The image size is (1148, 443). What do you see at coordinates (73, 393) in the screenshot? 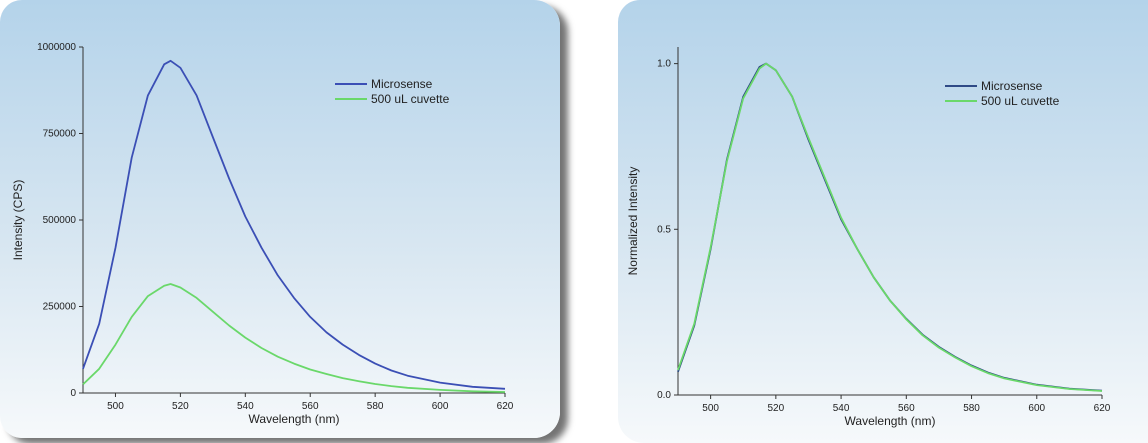
I see `y-tick-label: 0` at bounding box center [73, 393].